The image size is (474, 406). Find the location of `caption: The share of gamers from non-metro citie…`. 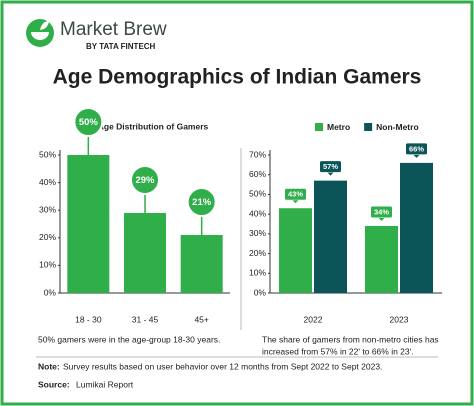

caption: The share of gamers from non-metro citie… is located at coordinates (350, 339).